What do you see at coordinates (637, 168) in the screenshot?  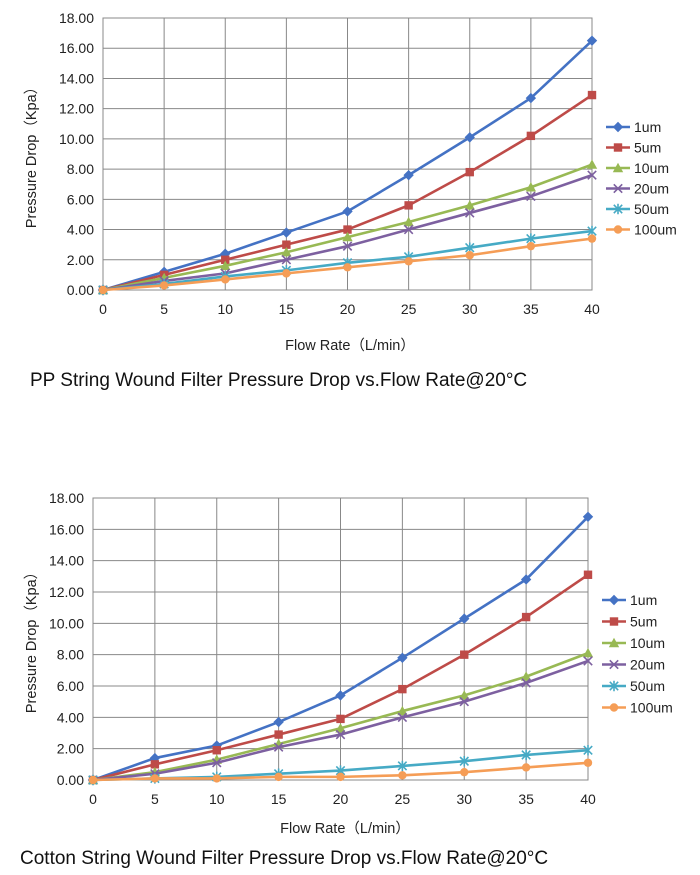 I see `legend-item-10um: 10um` at bounding box center [637, 168].